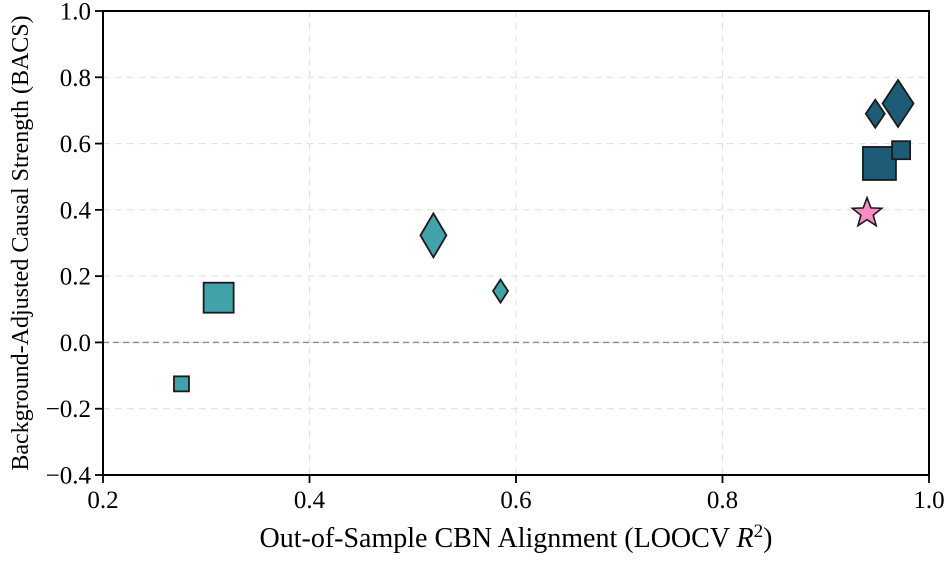 This screenshot has height=562, width=947. I want to click on y-tick-label: 1.0, so click(75, 13).